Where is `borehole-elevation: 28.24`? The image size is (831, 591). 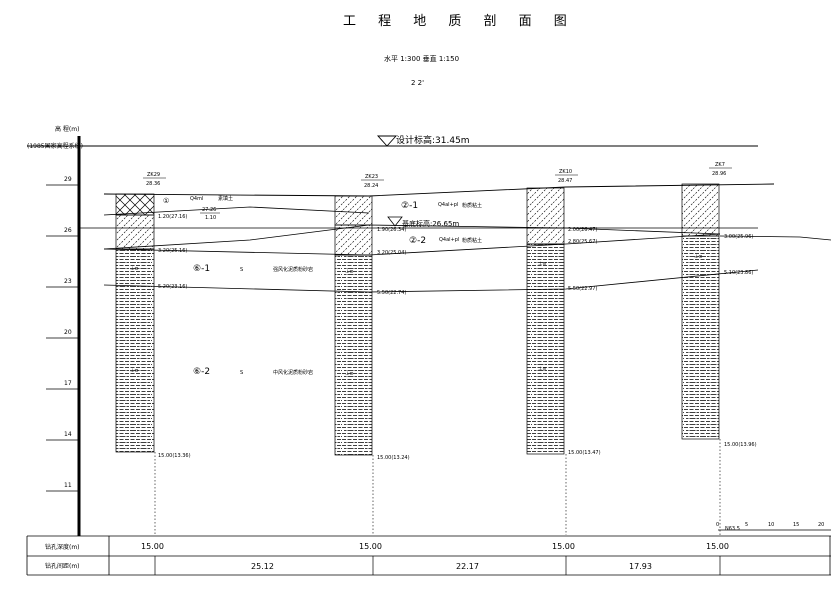 borehole-elevation: 28.24 is located at coordinates (371, 186).